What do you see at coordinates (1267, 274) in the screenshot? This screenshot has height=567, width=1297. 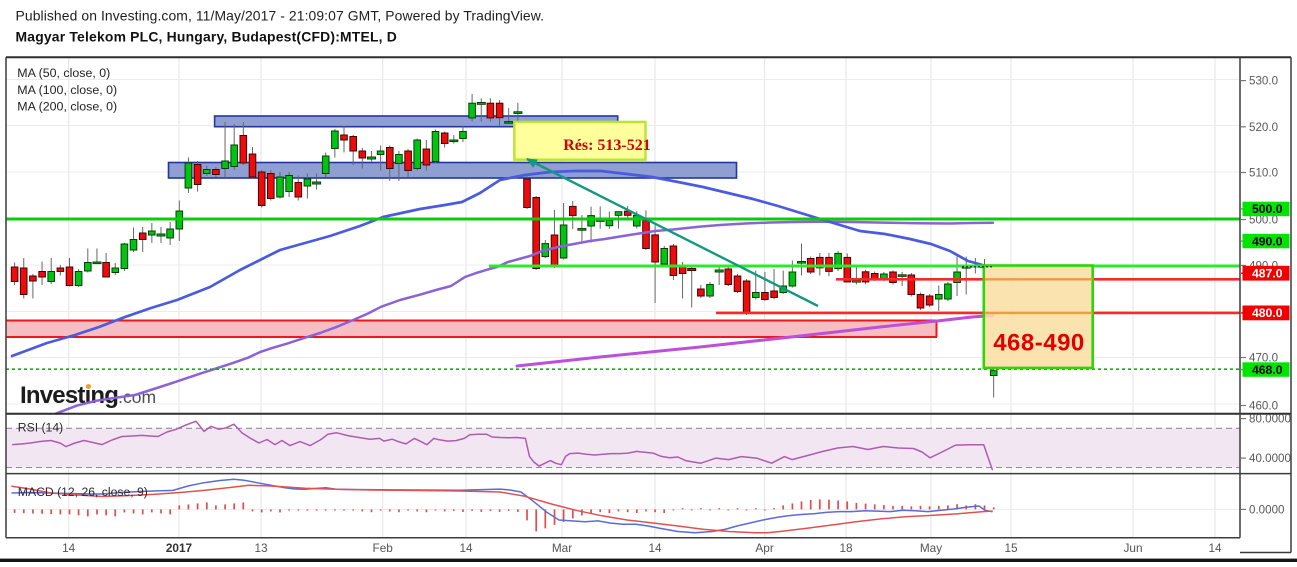 I see `svg-text: 487.0` at bounding box center [1267, 274].